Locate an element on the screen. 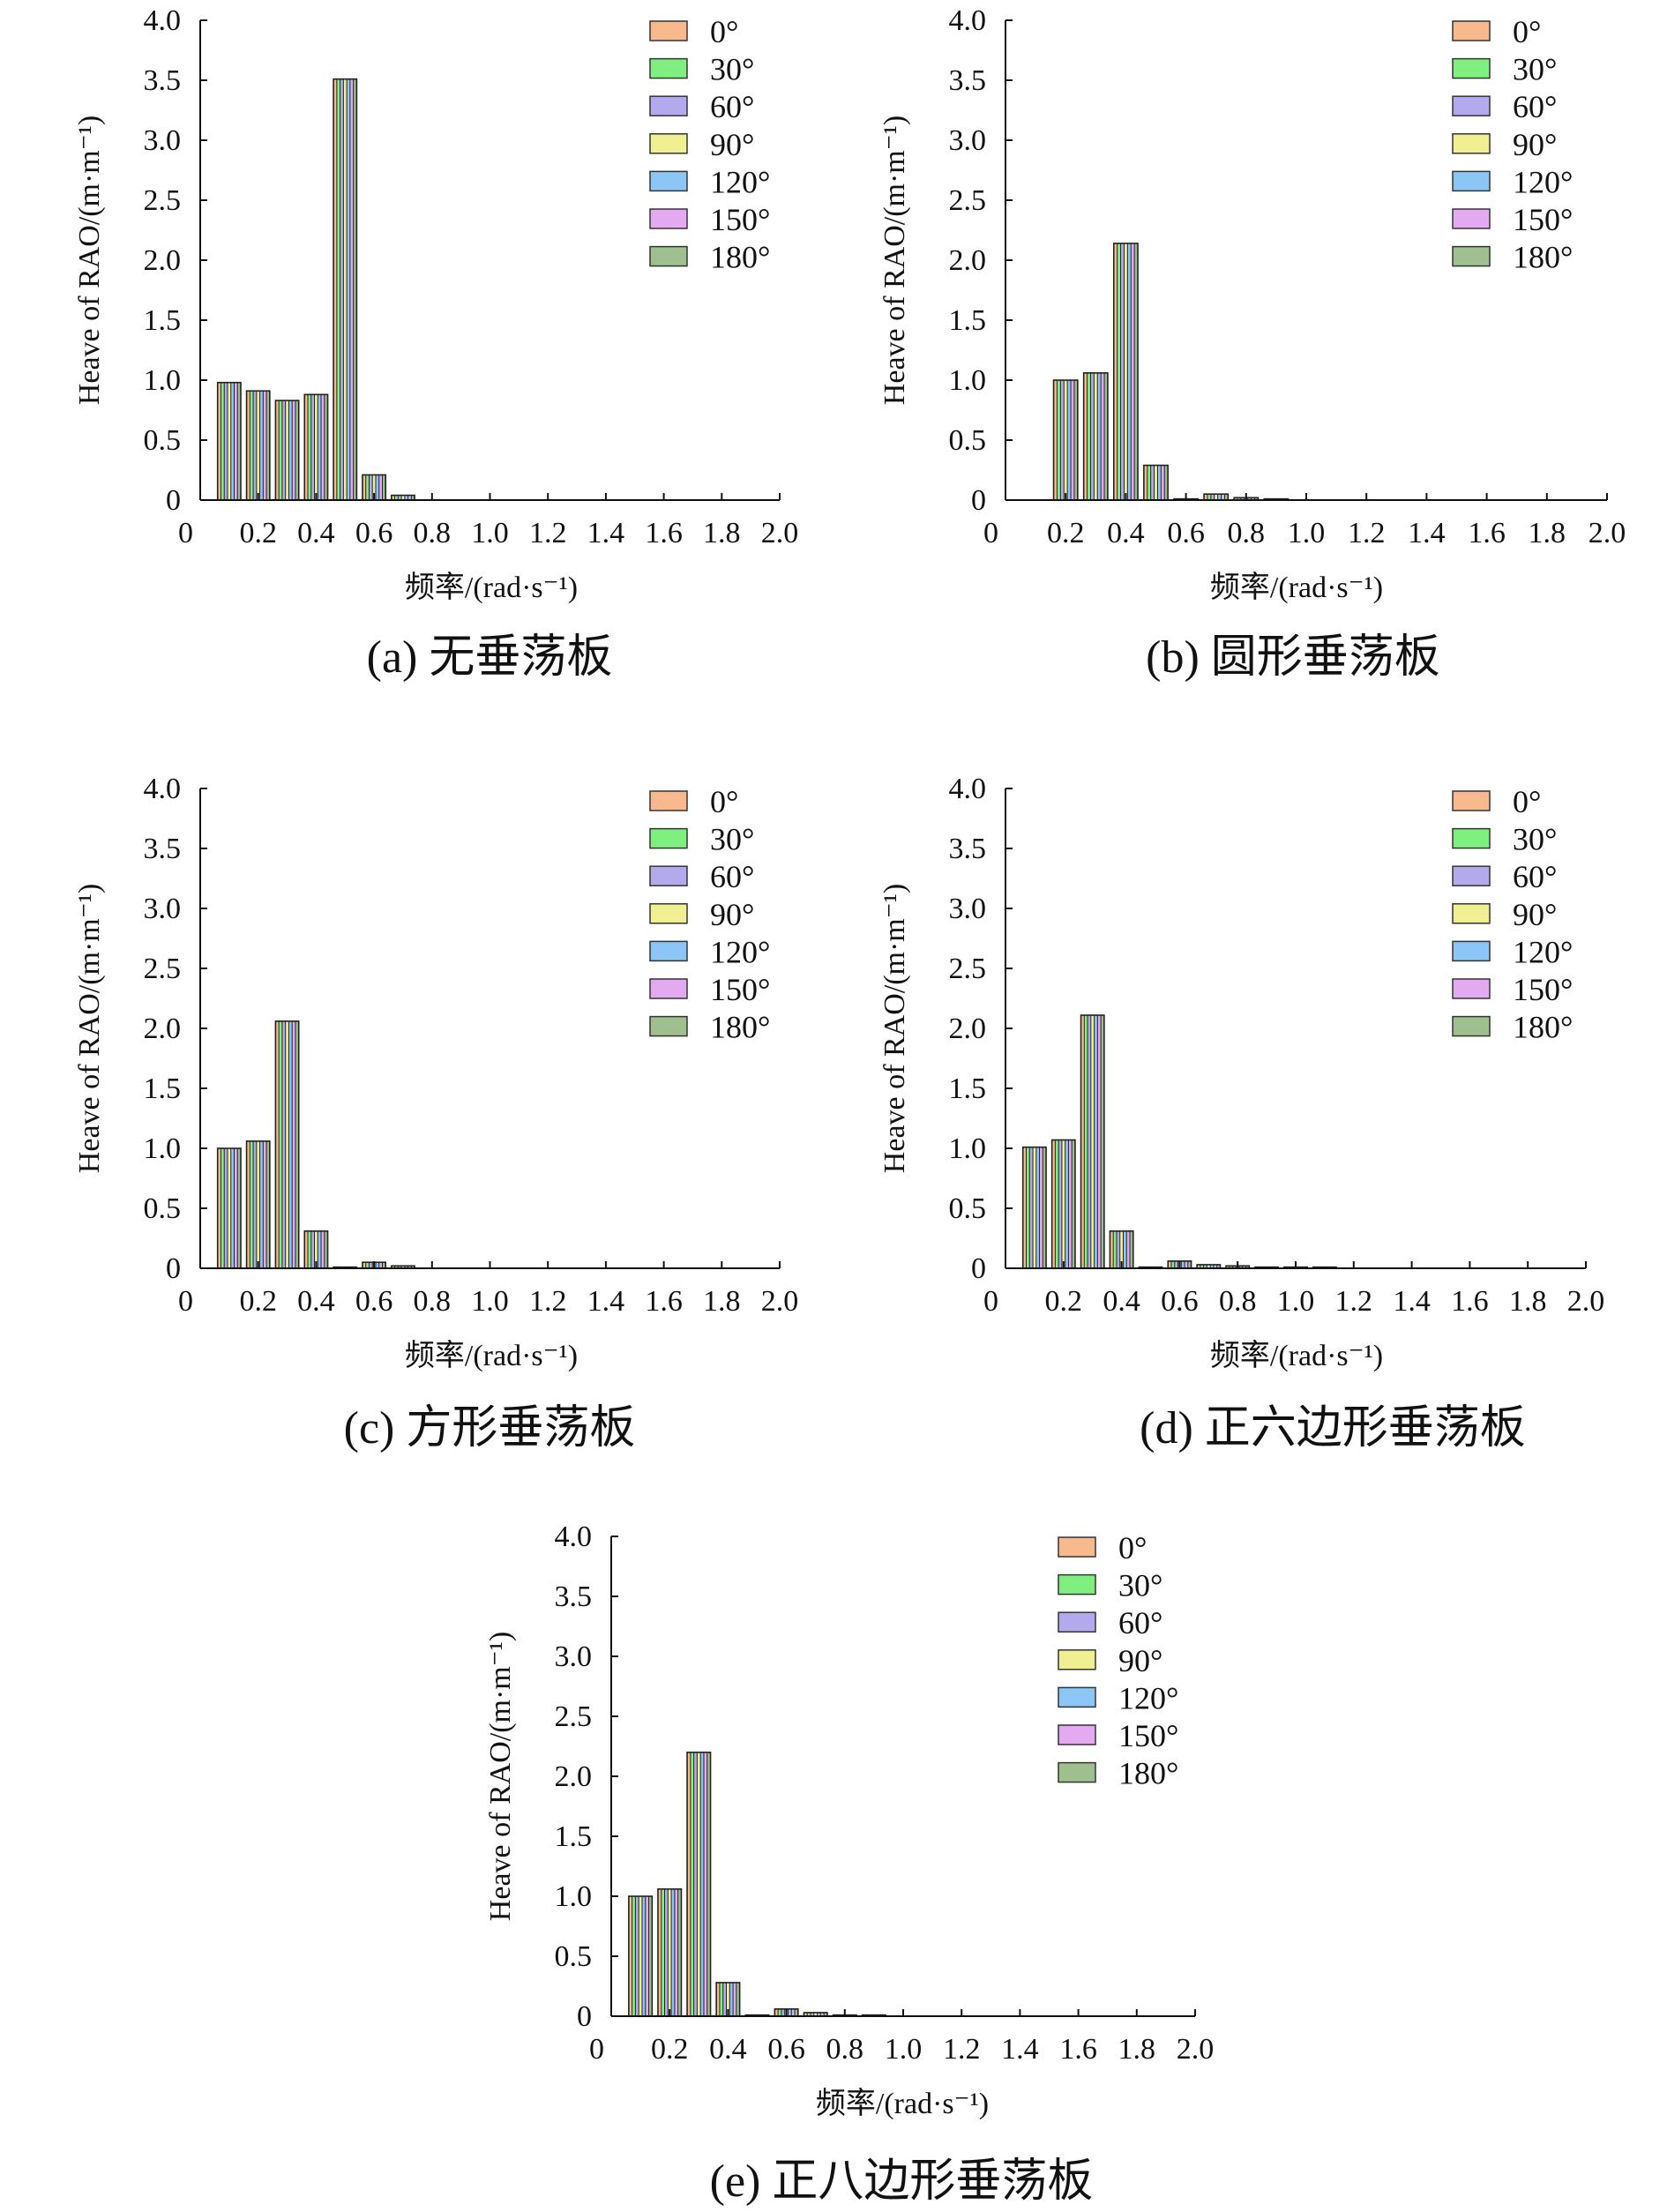  x-tick-label: 0.6 is located at coordinates (1186, 533).